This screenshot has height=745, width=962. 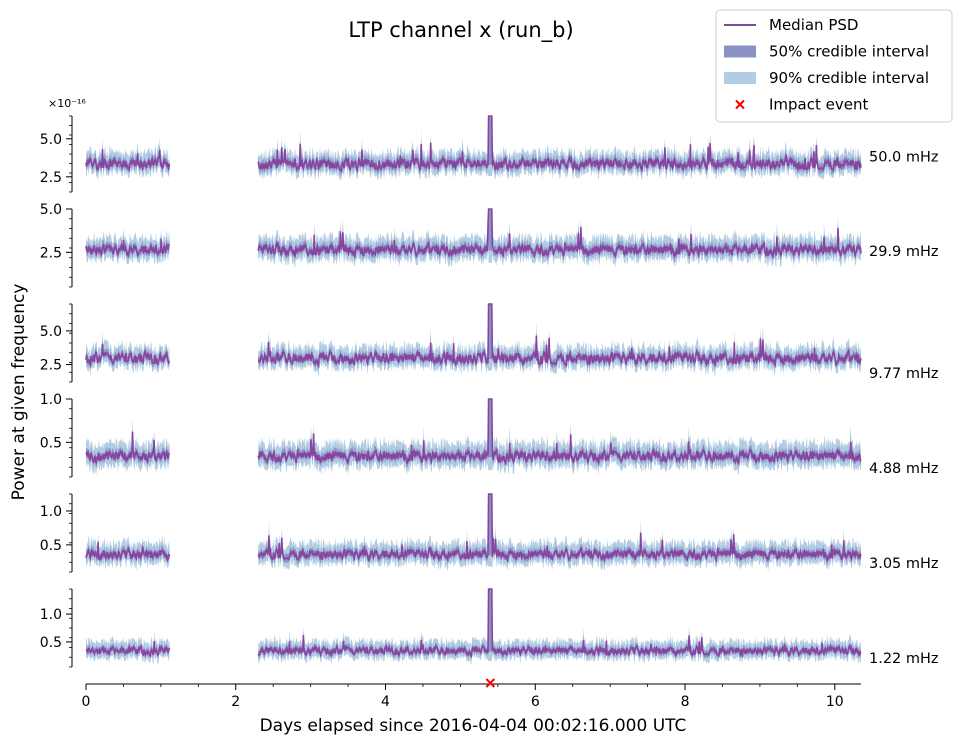 I want to click on panel-6-median-line-seg2, so click(x=559, y=623).